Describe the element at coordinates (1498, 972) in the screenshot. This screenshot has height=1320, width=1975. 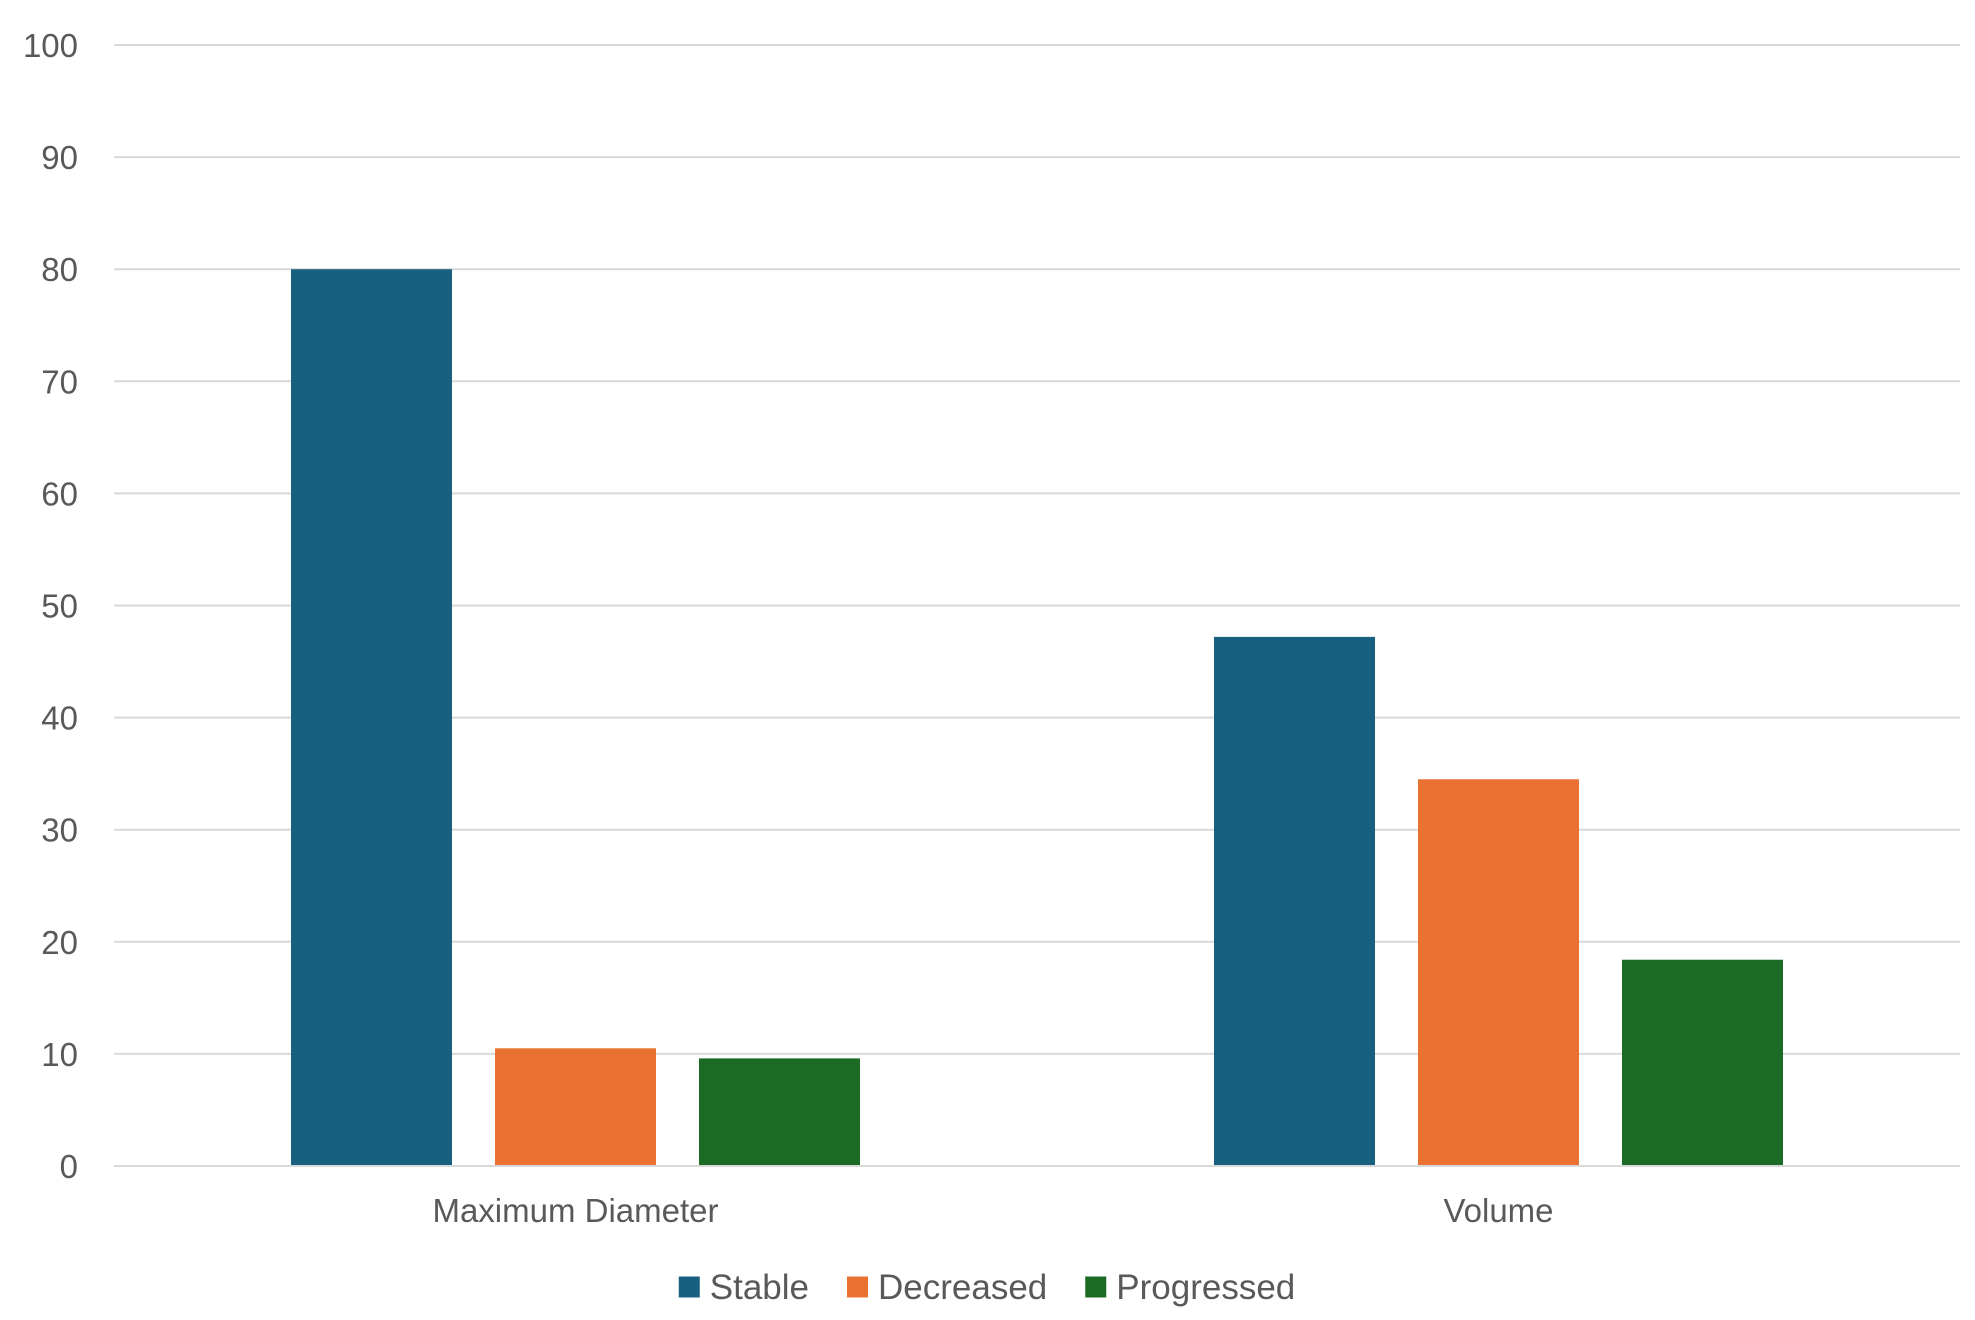
I see `bar-decreased-volume` at that location.